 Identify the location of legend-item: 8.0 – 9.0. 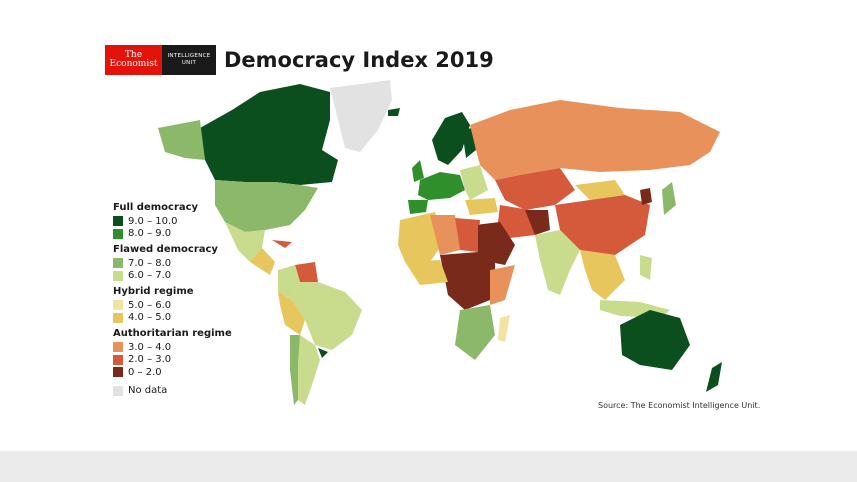
(172, 234).